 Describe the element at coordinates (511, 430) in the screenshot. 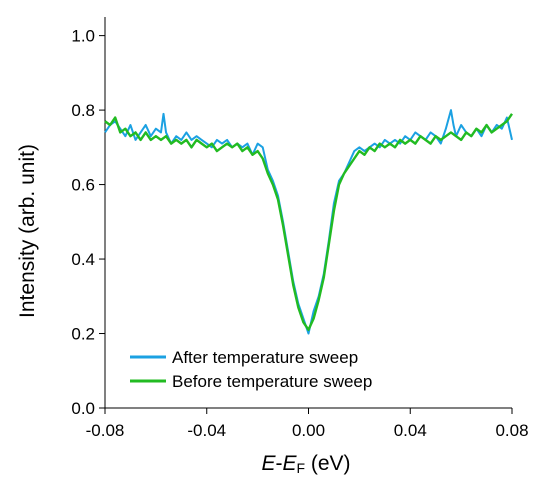

I see `x-tick-label: 0.08` at that location.